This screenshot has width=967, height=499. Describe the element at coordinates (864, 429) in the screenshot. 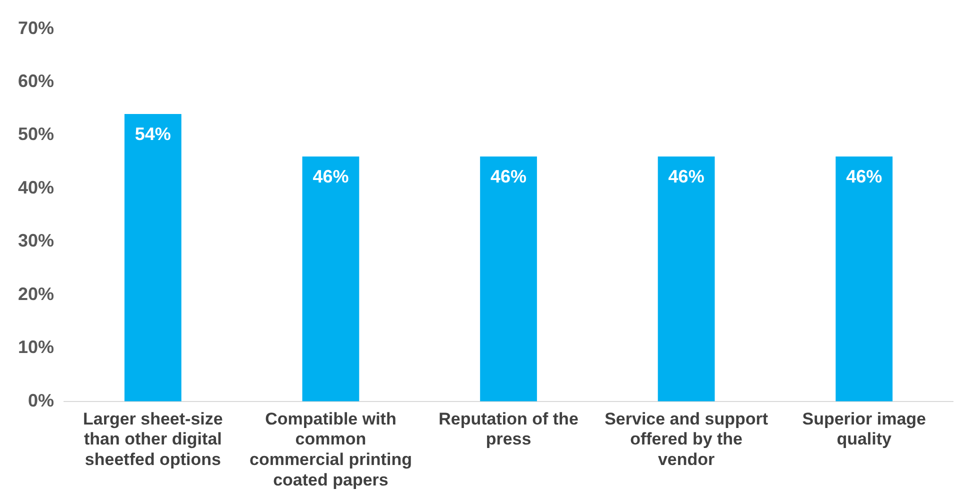

I see `x-tick-label: Superior image quality` at that location.